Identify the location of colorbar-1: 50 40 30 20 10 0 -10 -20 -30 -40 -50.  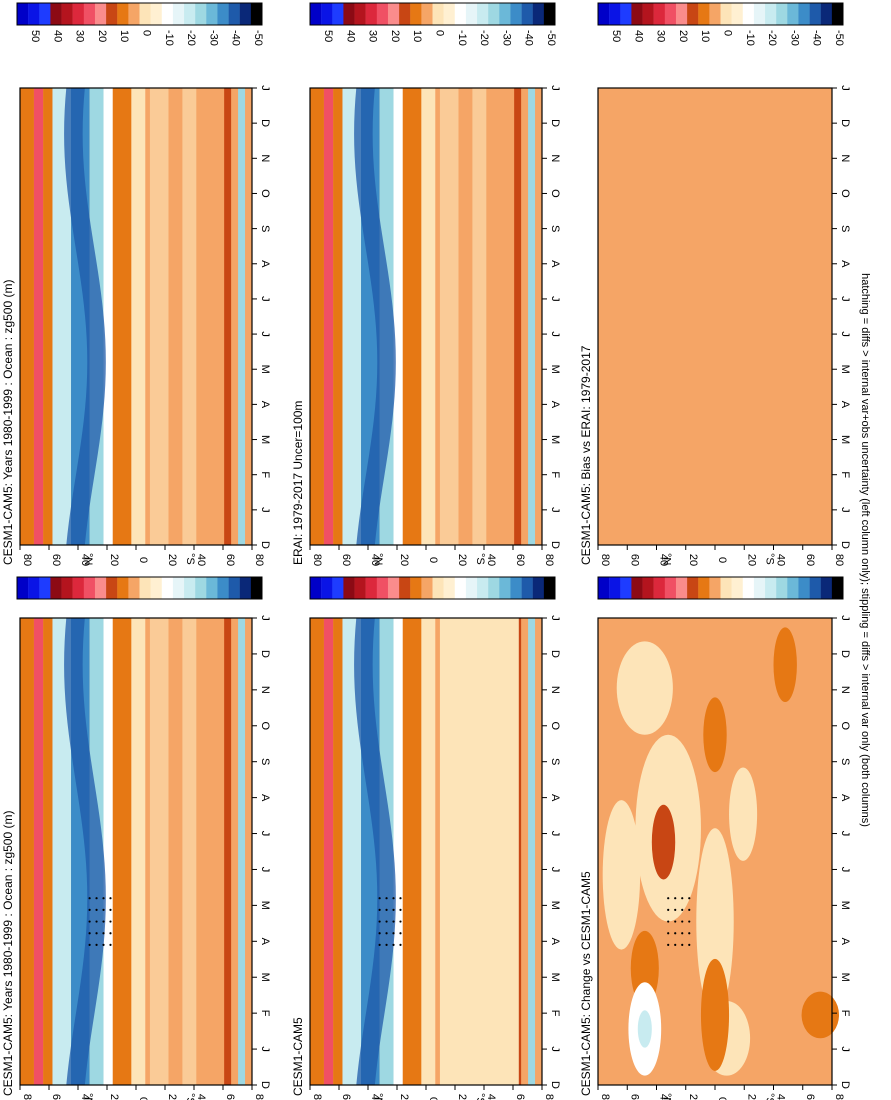
(433, 24).